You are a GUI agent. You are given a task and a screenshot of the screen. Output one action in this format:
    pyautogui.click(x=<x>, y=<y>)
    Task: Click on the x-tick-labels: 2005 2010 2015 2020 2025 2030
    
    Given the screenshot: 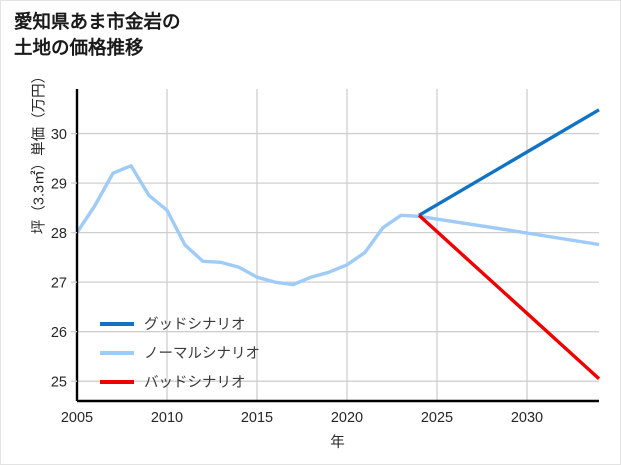 What is the action you would take?
    pyautogui.click(x=302, y=418)
    